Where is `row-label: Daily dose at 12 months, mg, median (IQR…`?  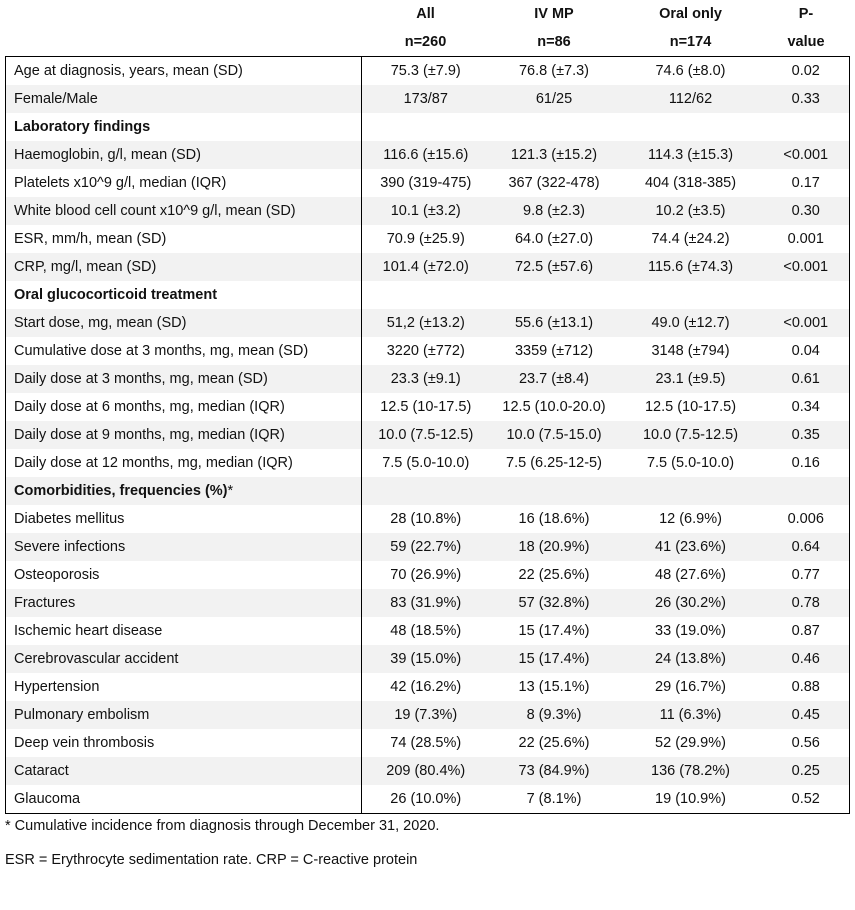
row-label: Daily dose at 12 months, mg, median (IQR… is located at coordinates (183, 463).